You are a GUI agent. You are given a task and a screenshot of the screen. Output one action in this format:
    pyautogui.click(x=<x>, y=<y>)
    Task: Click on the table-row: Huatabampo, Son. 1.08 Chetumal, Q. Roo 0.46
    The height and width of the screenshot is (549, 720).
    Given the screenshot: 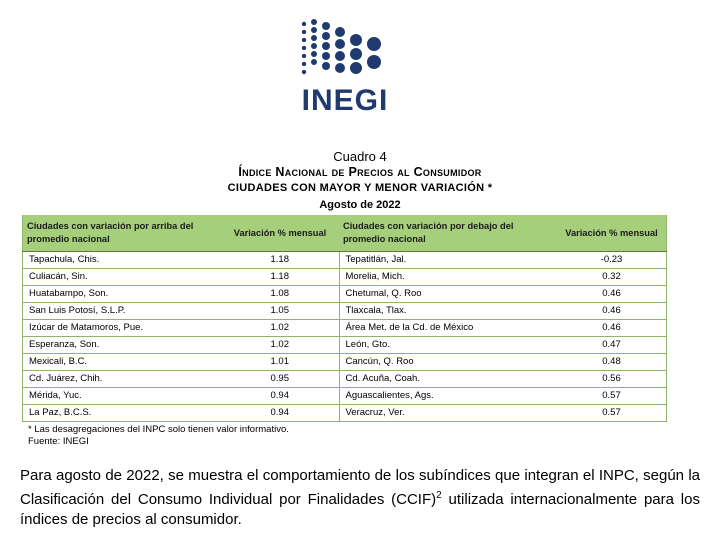 What is the action you would take?
    pyautogui.click(x=344, y=294)
    